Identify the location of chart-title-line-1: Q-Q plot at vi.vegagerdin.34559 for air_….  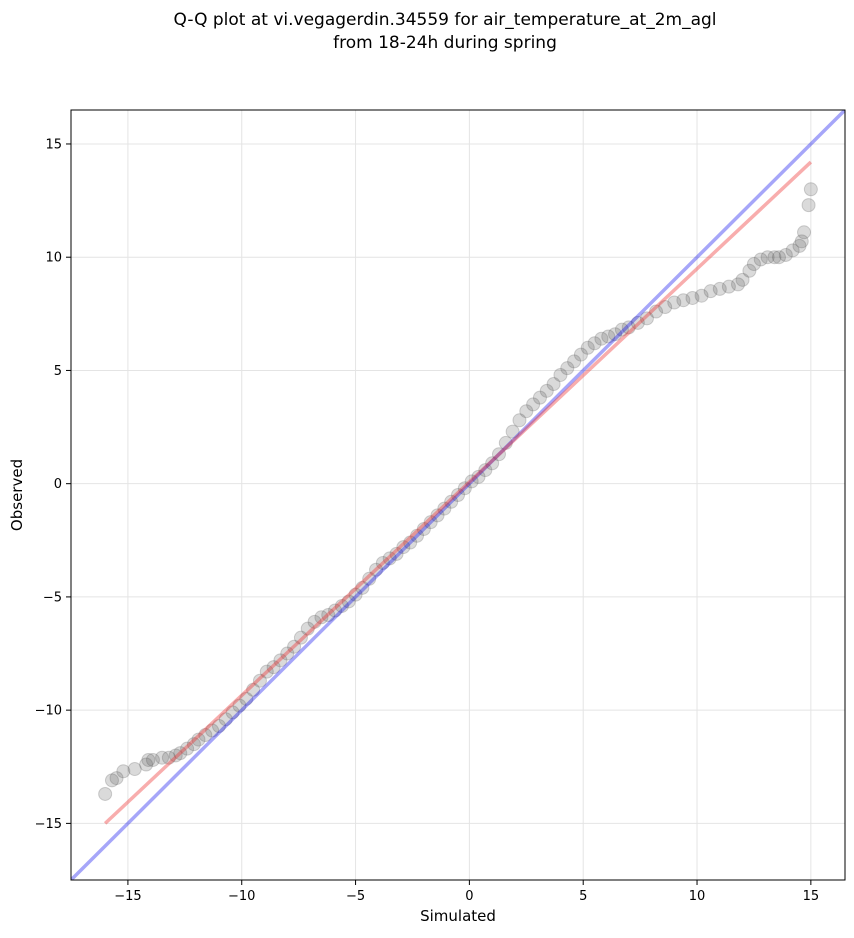
(444, 20).